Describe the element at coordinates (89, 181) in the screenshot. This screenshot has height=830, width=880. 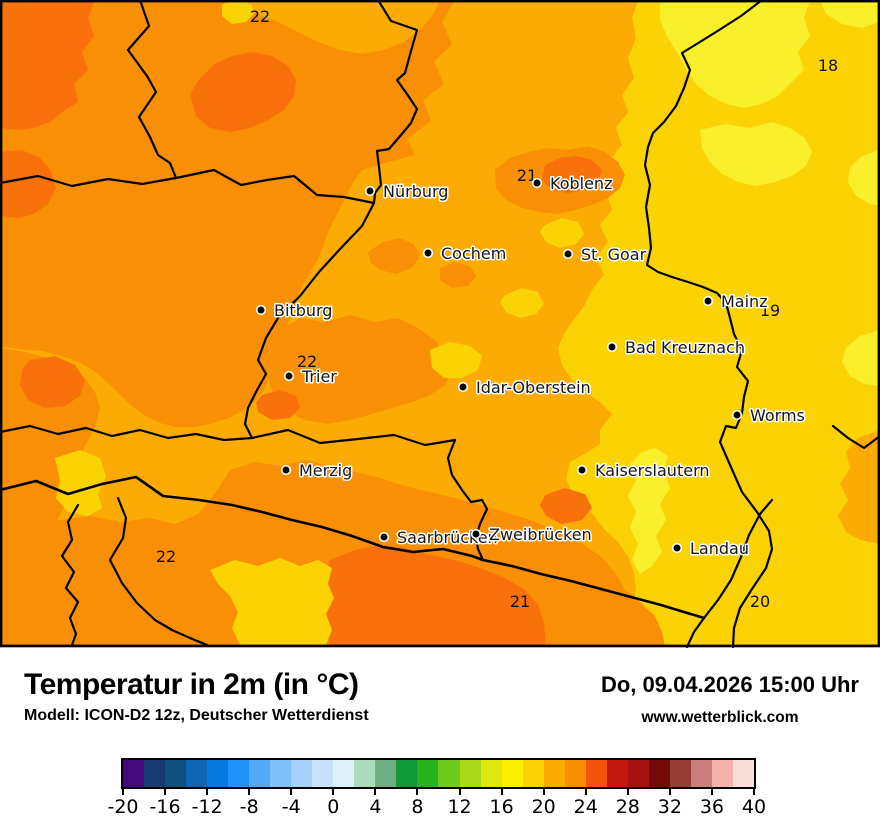
I see `border-west-stub` at that location.